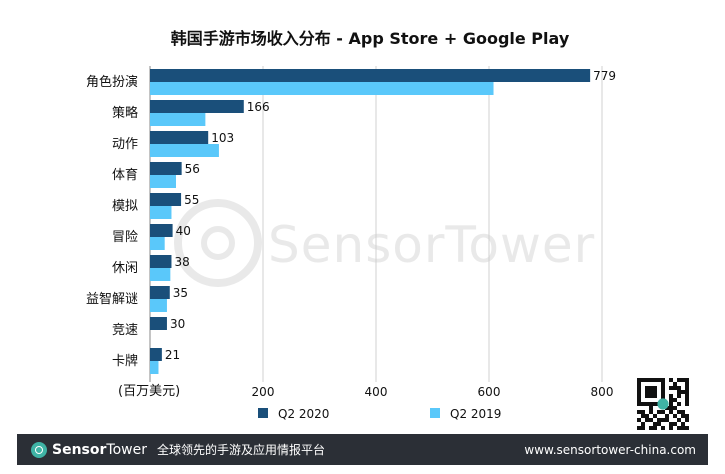 The width and height of the screenshot is (725, 474). I want to click on data-label: 779, so click(604, 76).